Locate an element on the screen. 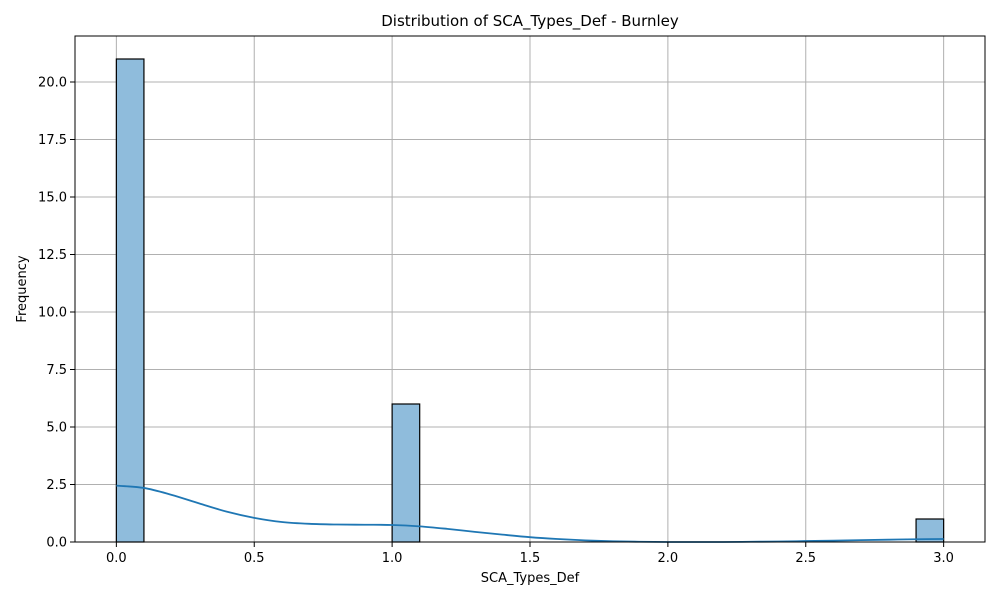 The height and width of the screenshot is (604, 1000). y-tick-label: 2.5 is located at coordinates (56, 485).